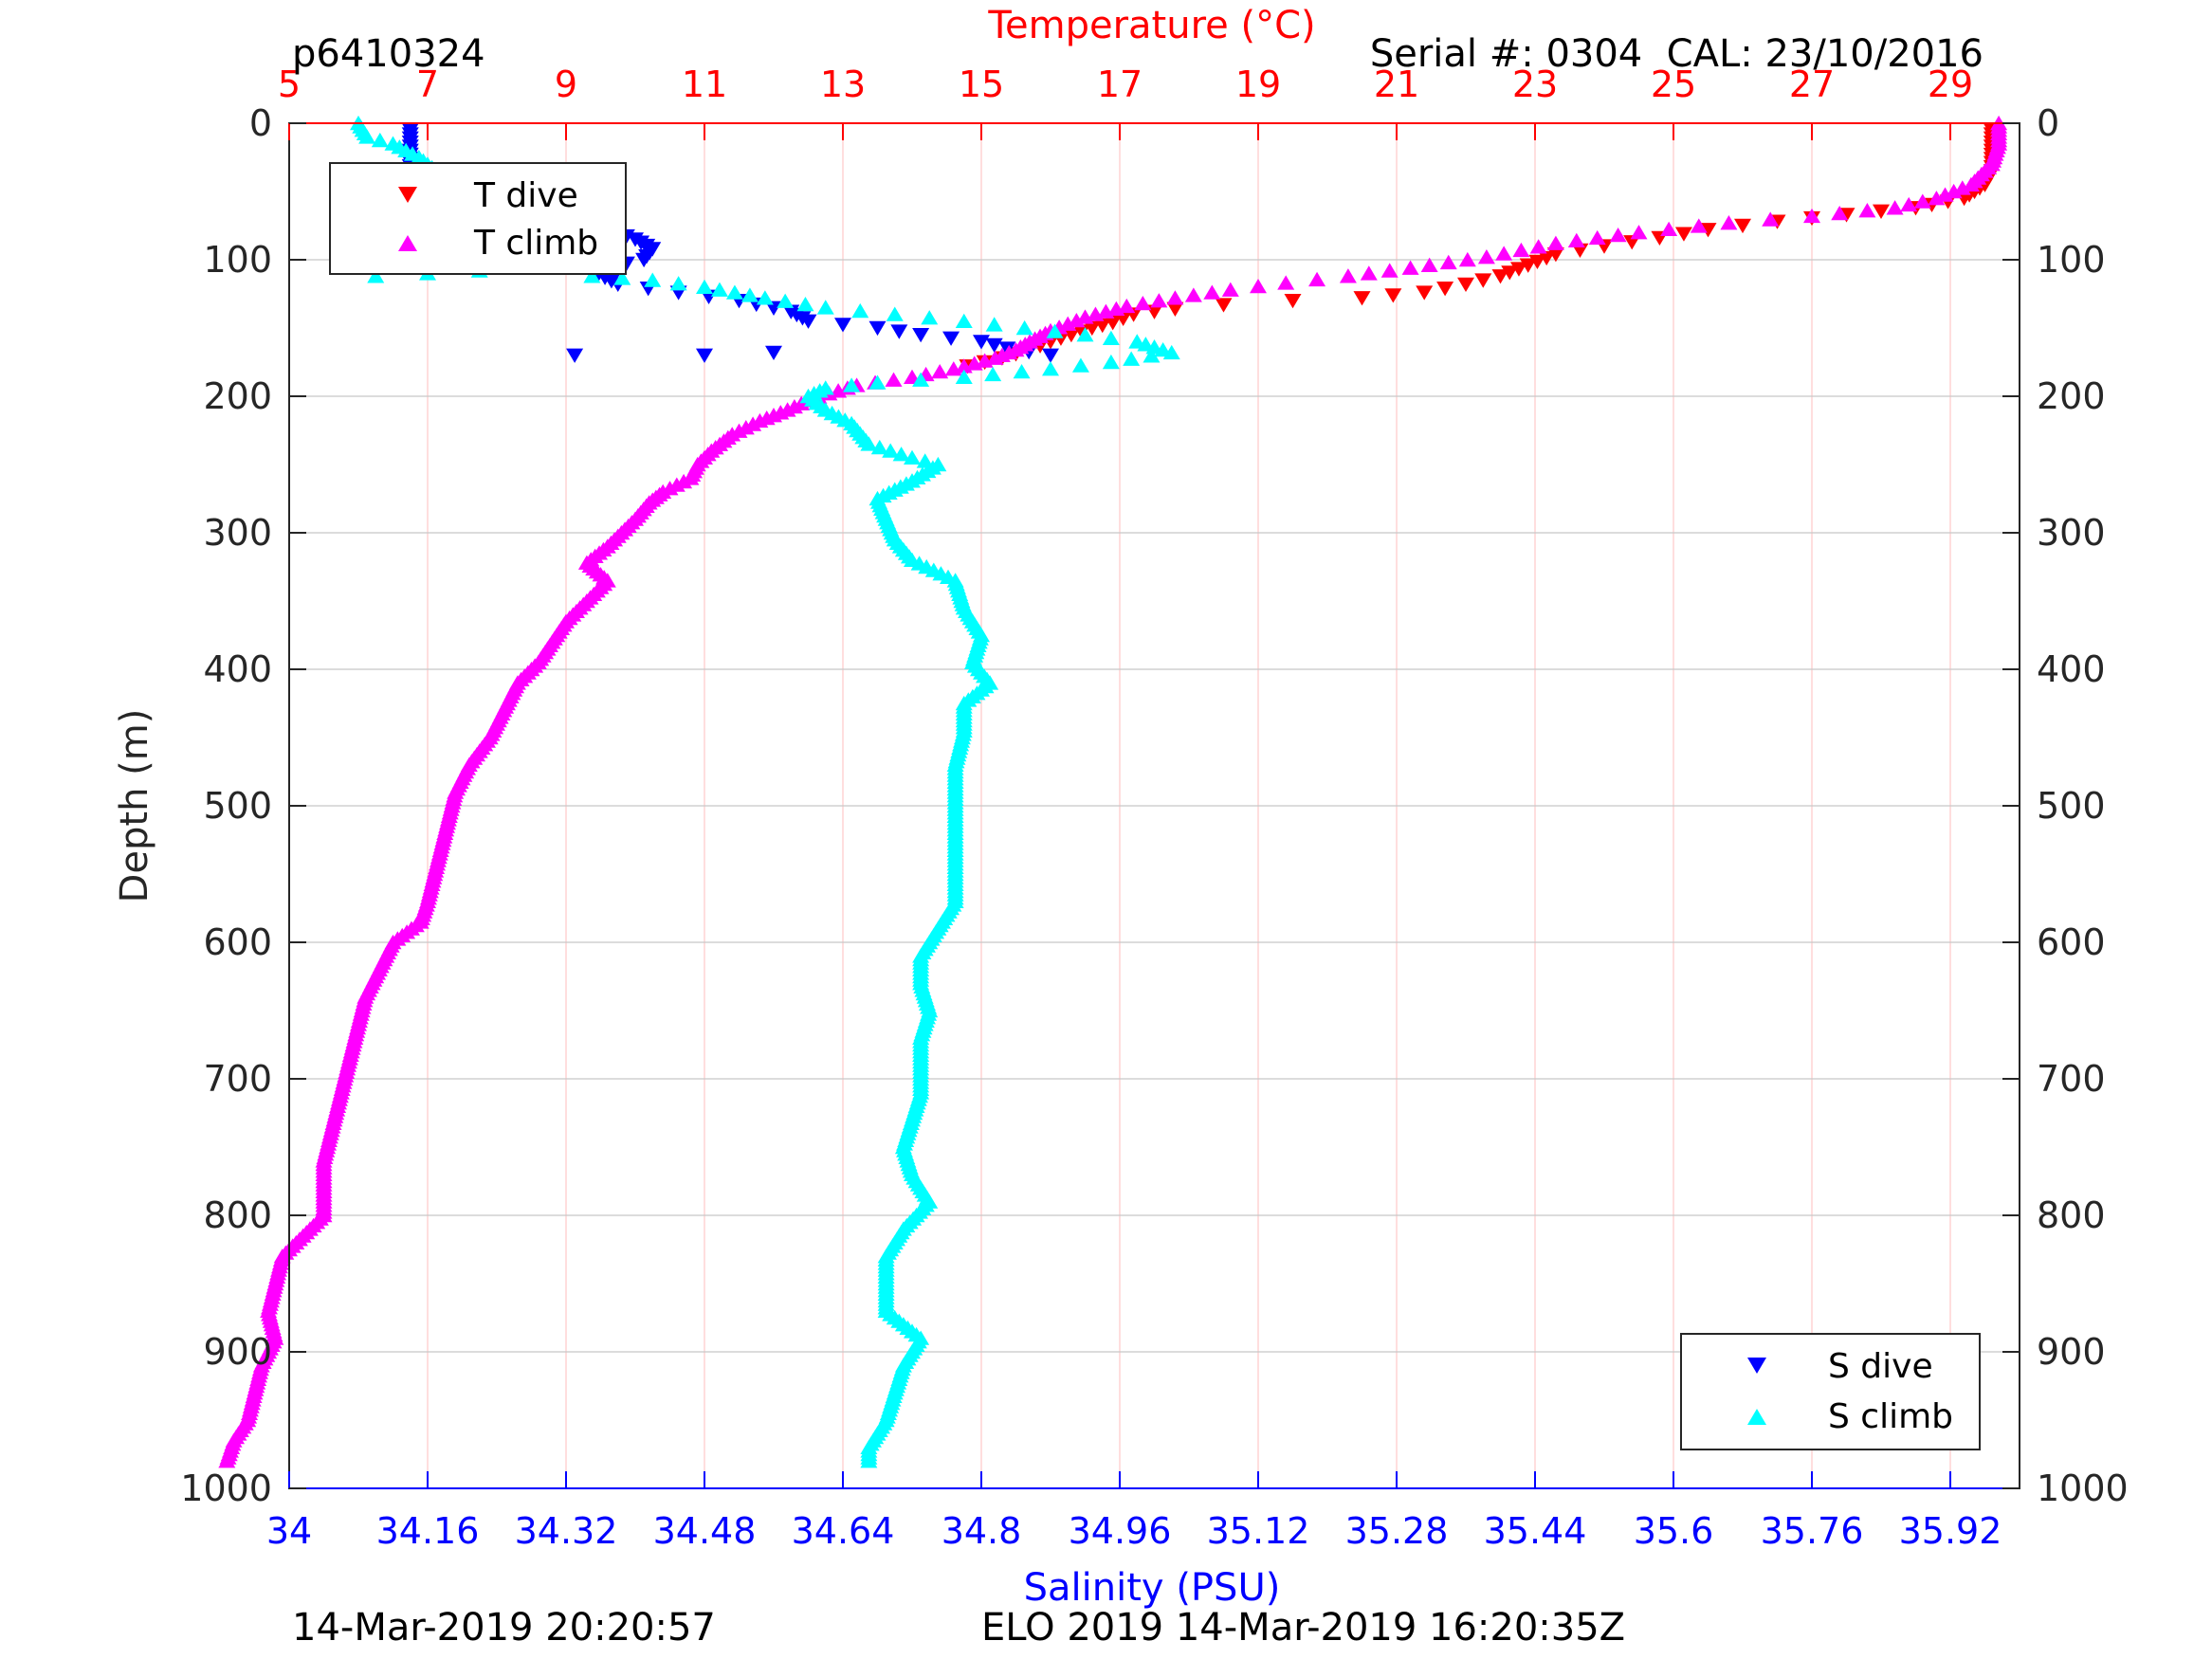 The width and height of the screenshot is (2212, 1659). I want to click on depth-tick-label-left: 800, so click(237, 1215).